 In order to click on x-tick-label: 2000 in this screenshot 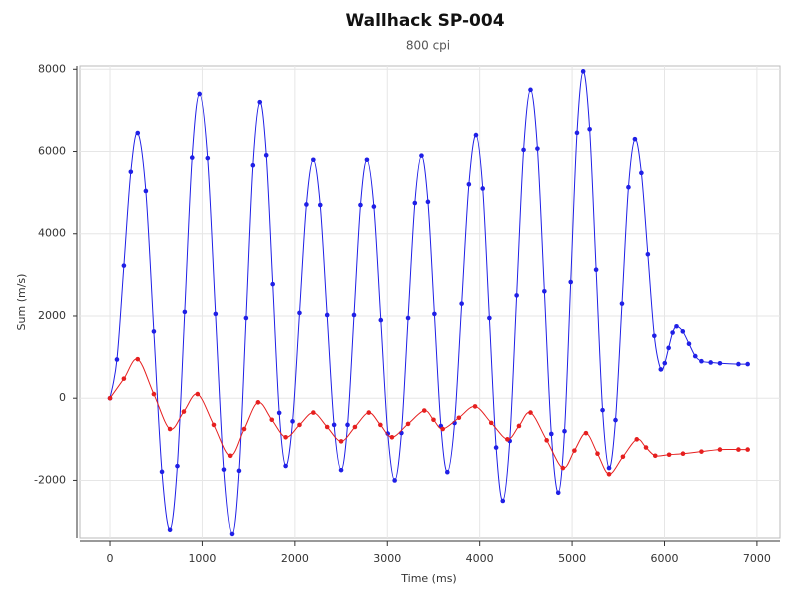, I will do `click(295, 558)`.